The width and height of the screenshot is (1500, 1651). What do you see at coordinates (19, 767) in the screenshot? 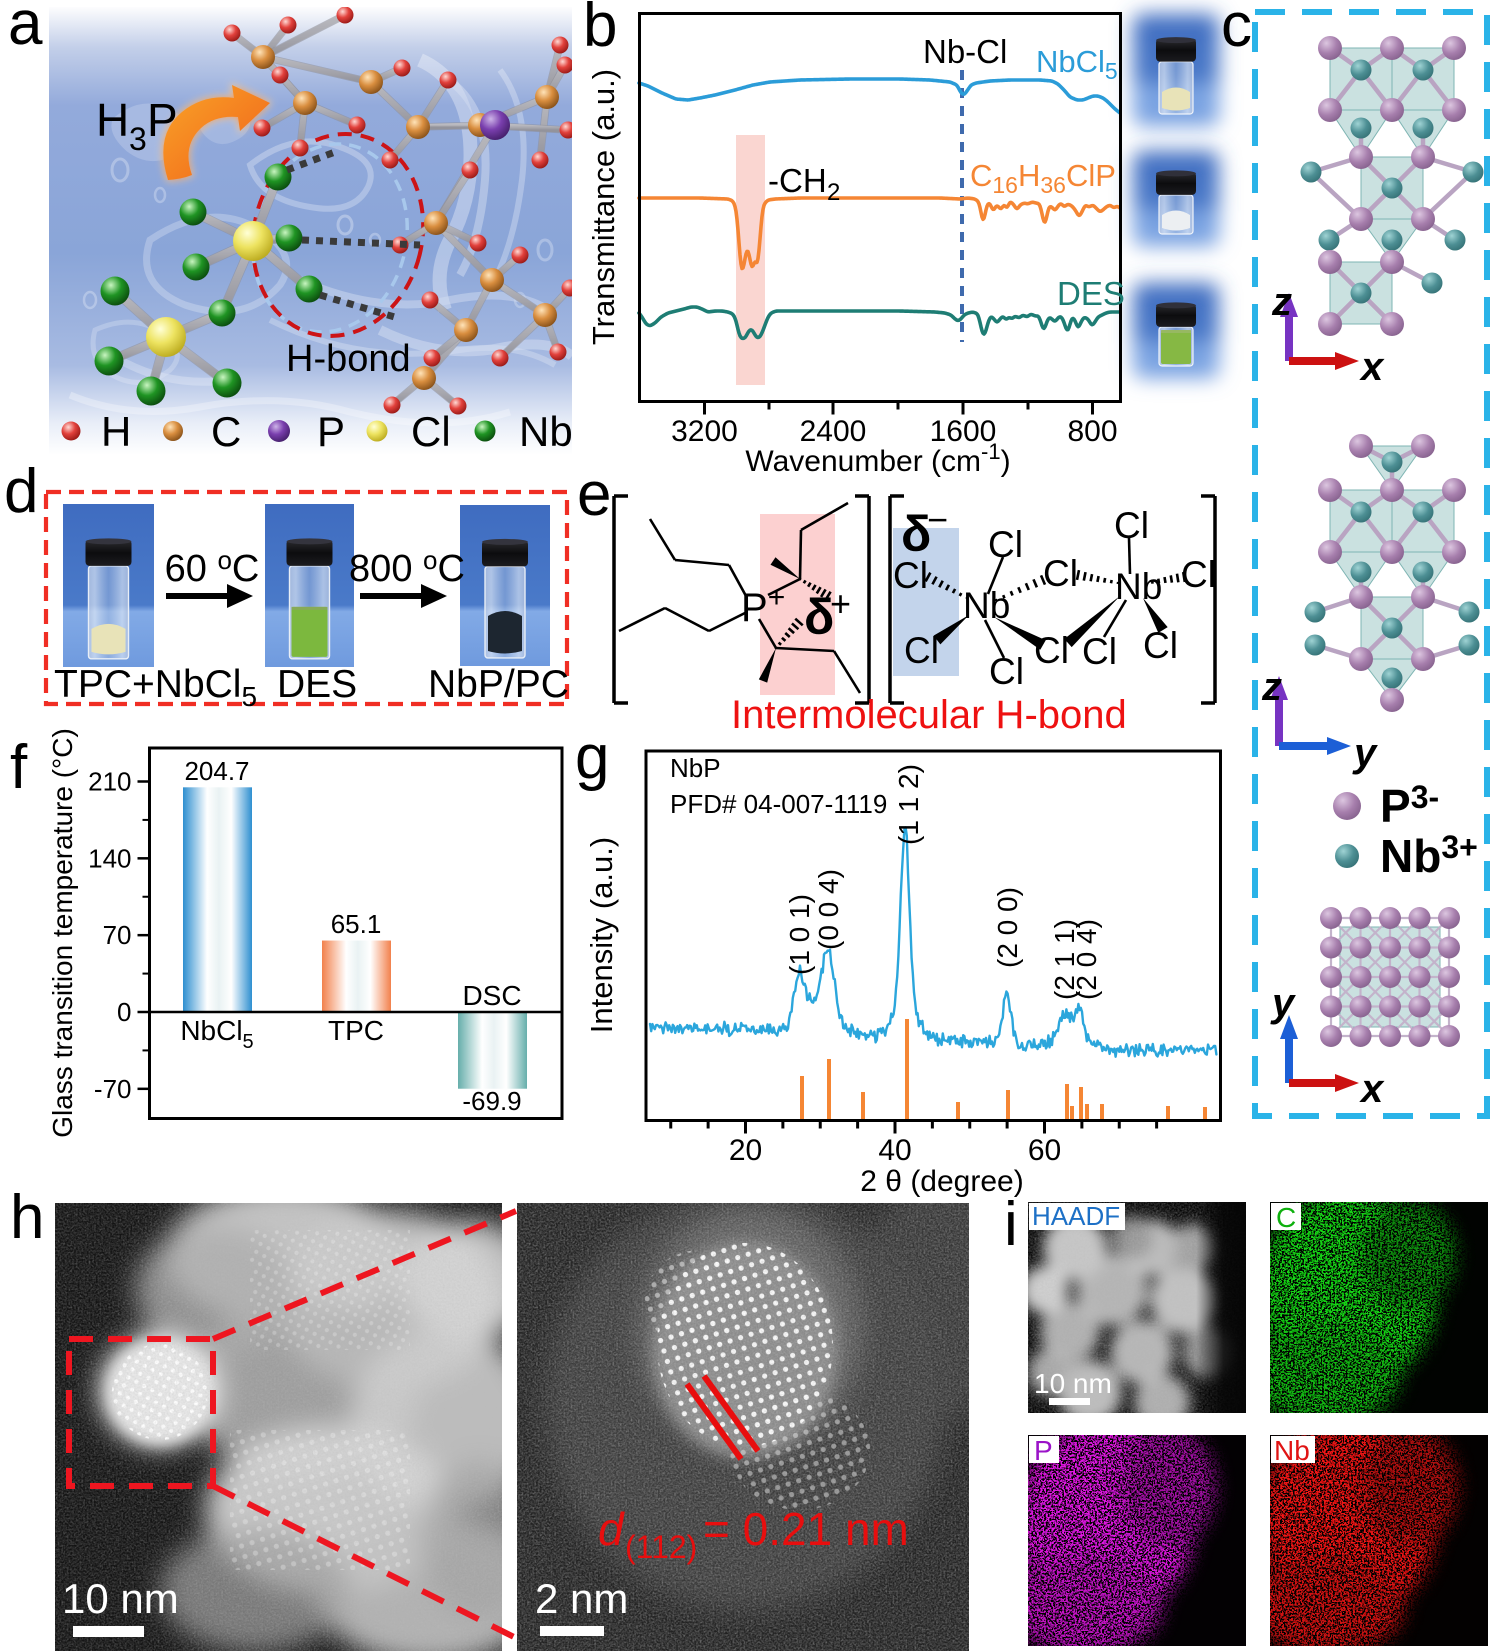
I see `svg-text: f` at bounding box center [19, 767].